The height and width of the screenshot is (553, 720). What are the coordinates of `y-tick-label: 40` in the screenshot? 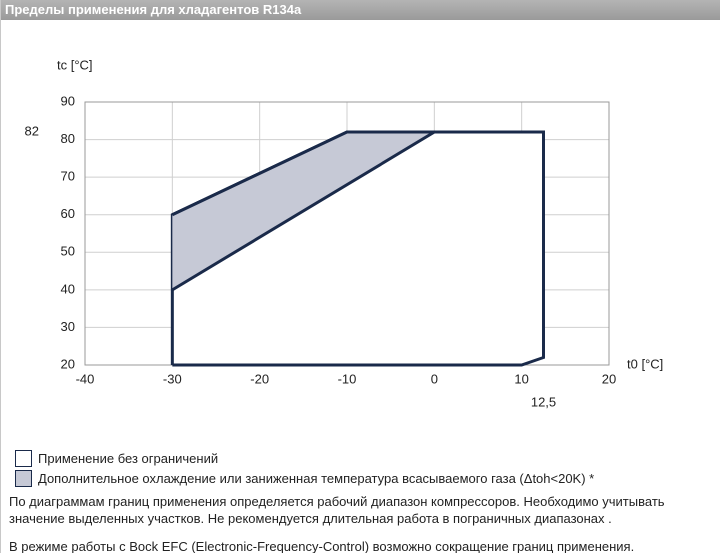 It's located at (68, 288).